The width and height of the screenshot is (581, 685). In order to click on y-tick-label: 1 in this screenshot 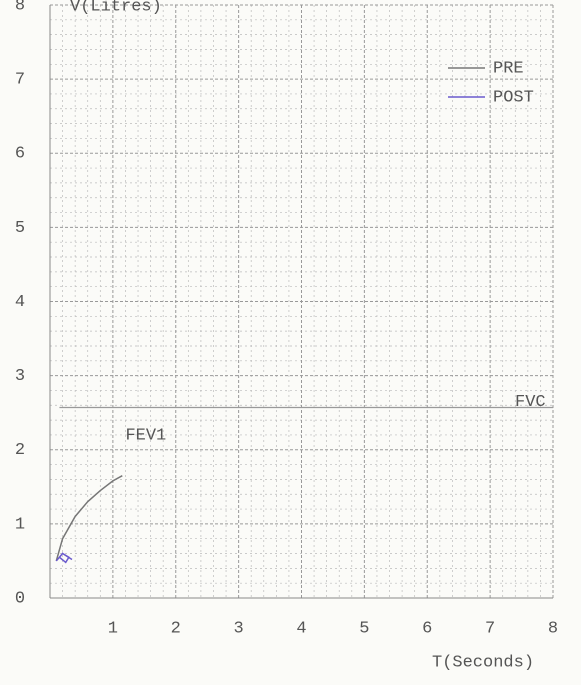, I will do `click(20, 524)`.